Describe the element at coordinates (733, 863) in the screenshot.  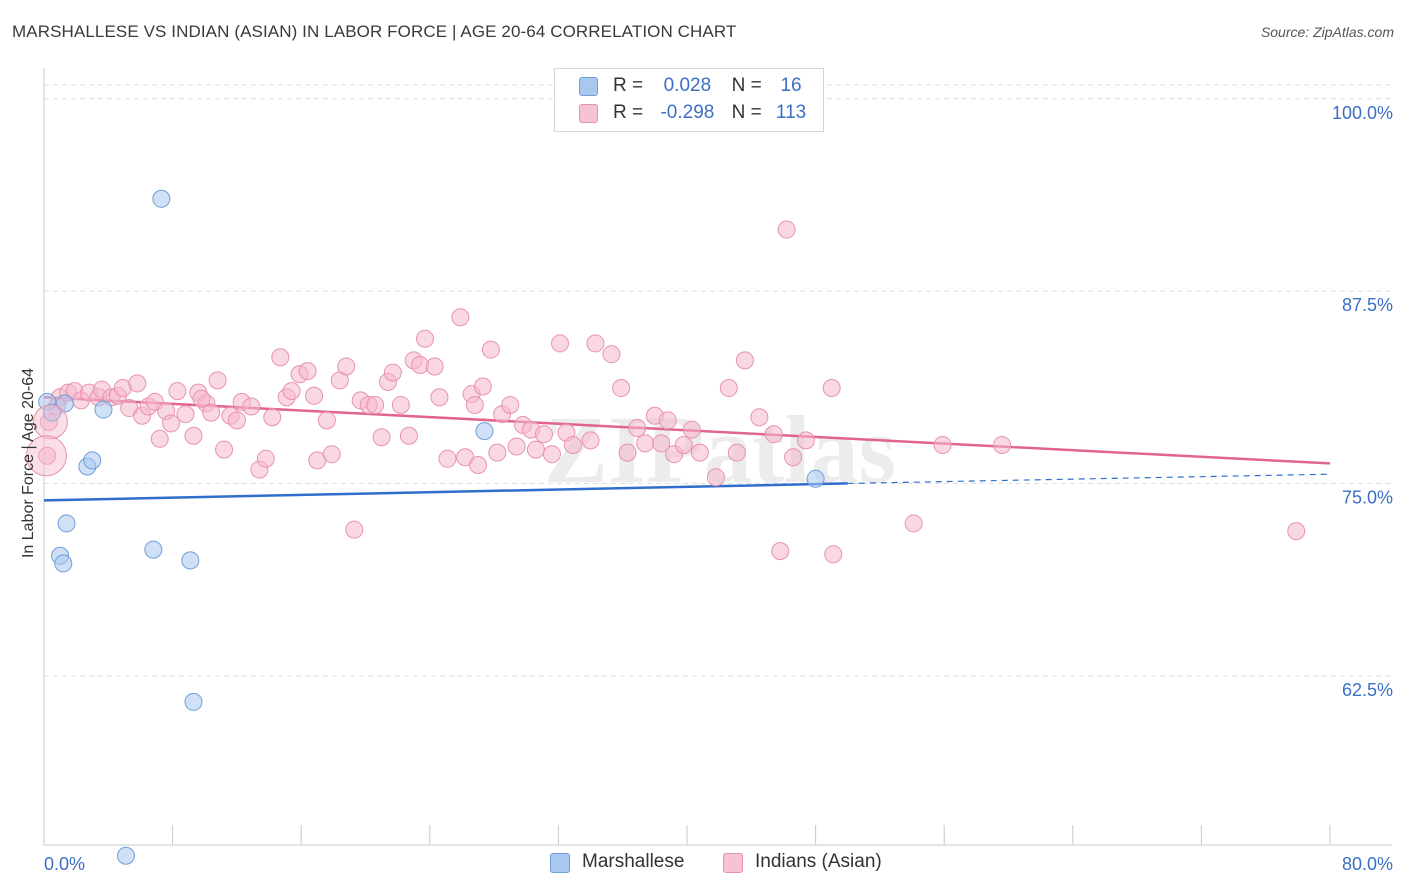
I see `indians-legend-swatch` at that location.